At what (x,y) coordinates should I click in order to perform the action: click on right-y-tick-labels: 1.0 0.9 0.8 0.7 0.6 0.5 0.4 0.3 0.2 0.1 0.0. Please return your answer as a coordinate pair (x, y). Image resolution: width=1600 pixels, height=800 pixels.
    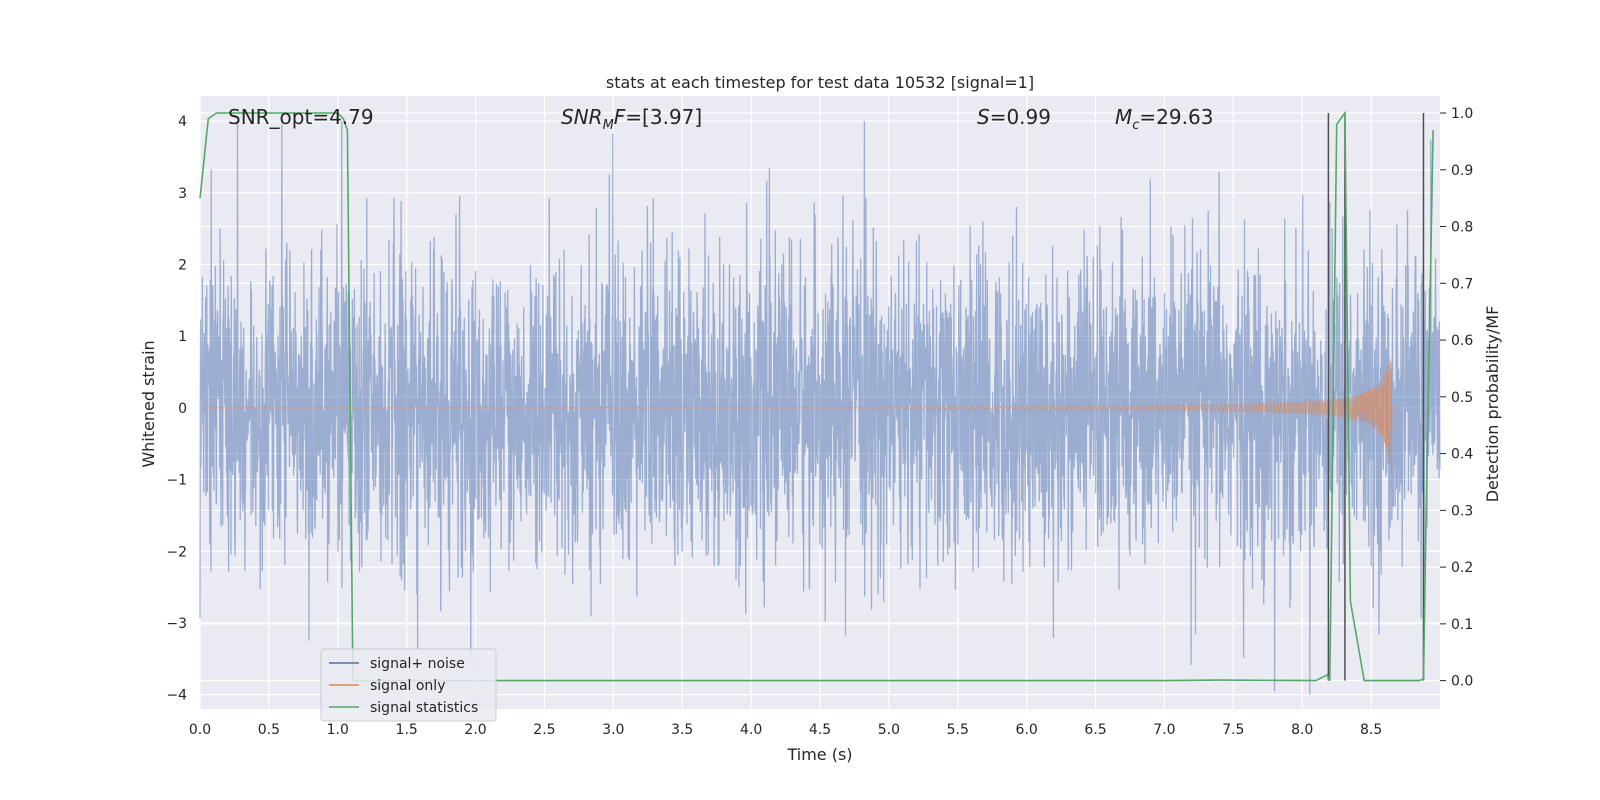
    Looking at the image, I should click on (1456, 398).